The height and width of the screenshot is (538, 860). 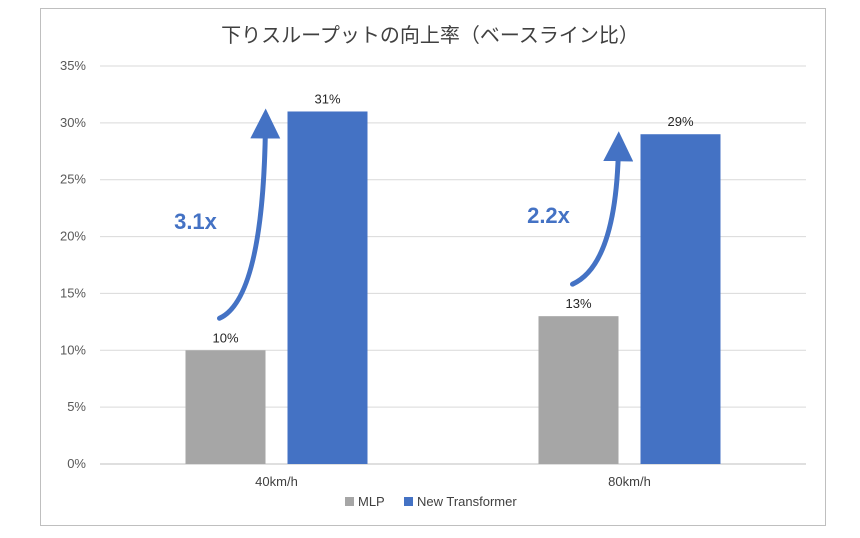 I want to click on y-tick-label: 30%, so click(x=73, y=122).